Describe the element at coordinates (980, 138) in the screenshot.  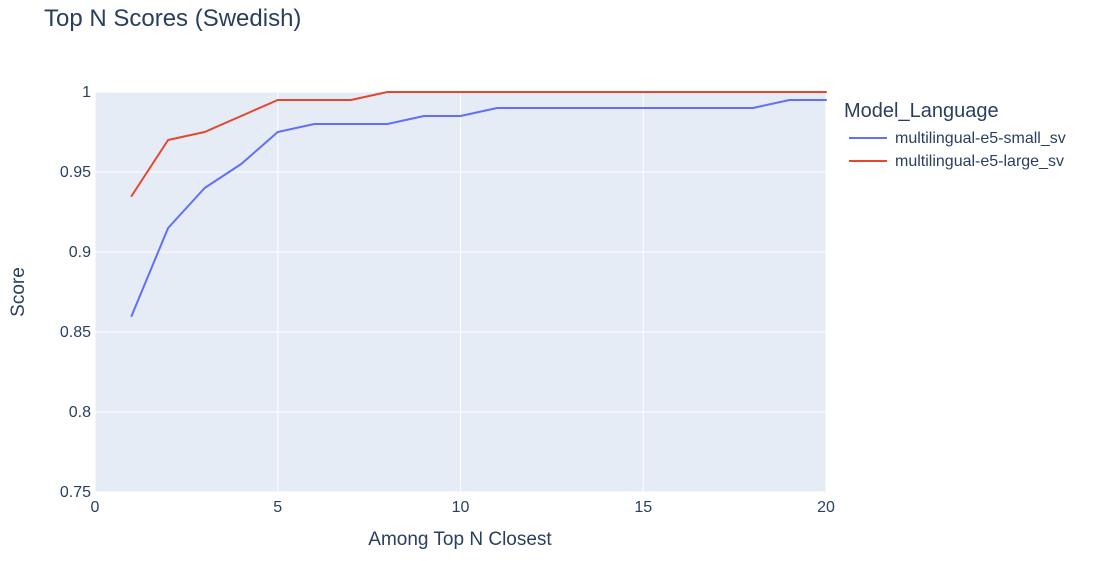
I see `legend-label: multilingual-e5-small_sv` at that location.